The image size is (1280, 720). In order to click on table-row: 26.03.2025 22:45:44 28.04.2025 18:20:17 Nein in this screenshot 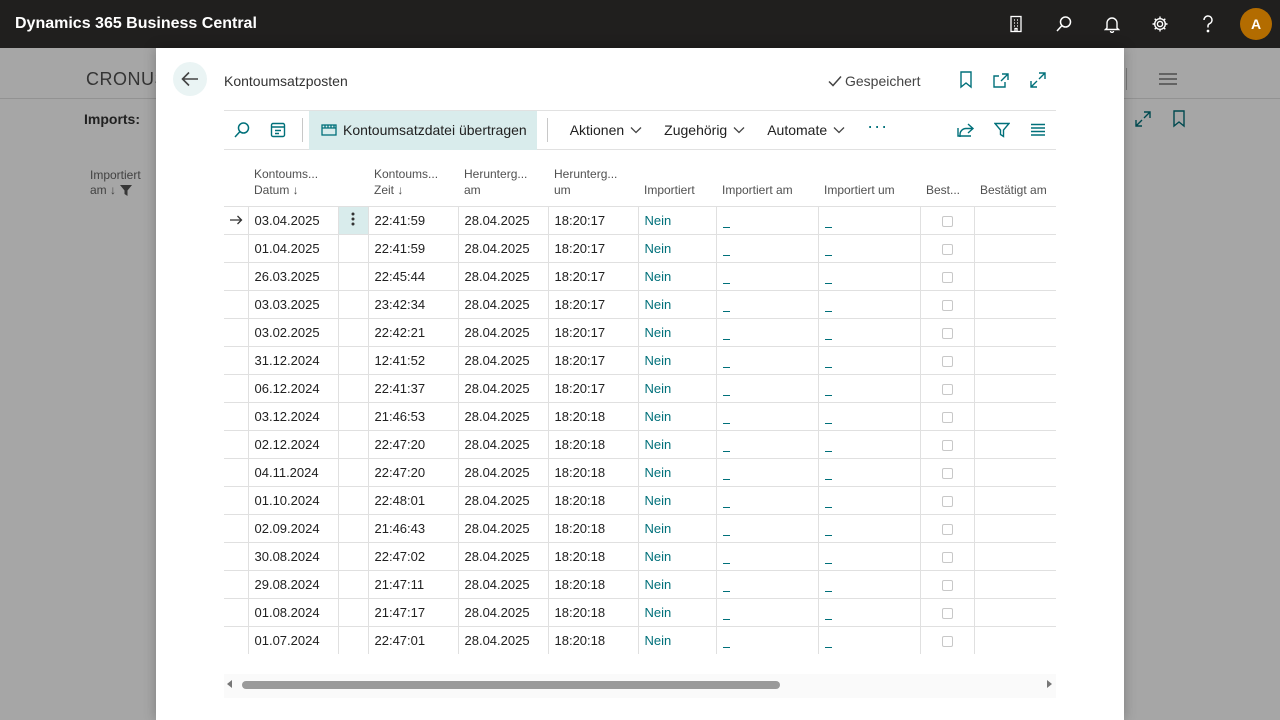, I will do `click(640, 275)`.